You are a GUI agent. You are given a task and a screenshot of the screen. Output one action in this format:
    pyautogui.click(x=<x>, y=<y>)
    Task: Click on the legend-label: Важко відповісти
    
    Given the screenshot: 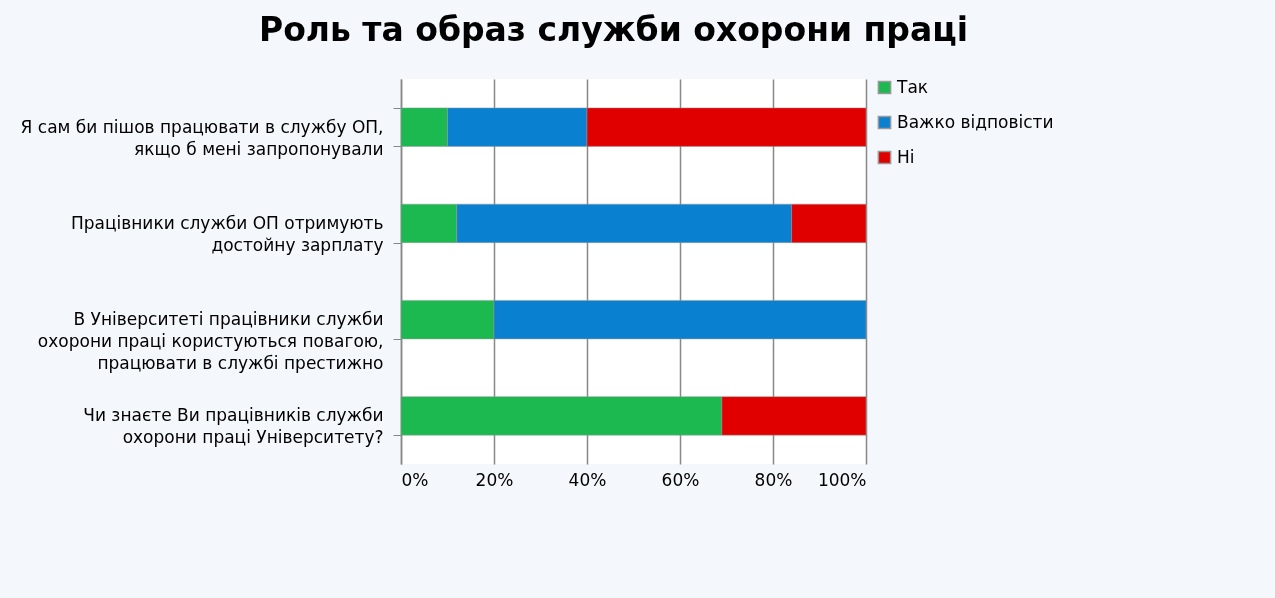 What is the action you would take?
    pyautogui.click(x=975, y=121)
    